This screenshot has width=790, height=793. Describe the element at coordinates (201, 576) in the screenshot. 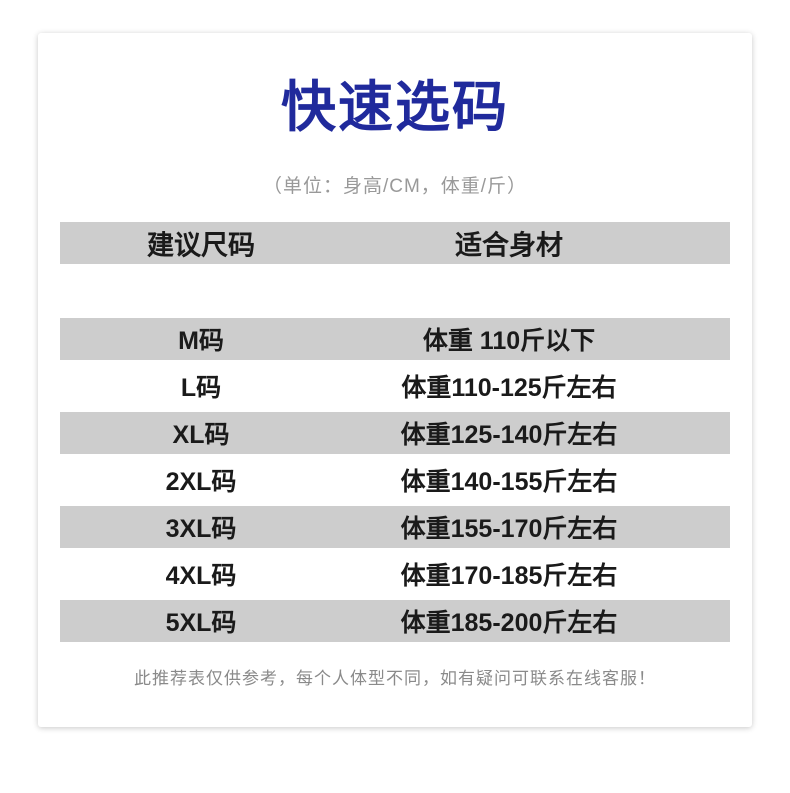

I see `row-size-label: 4XL码` at that location.